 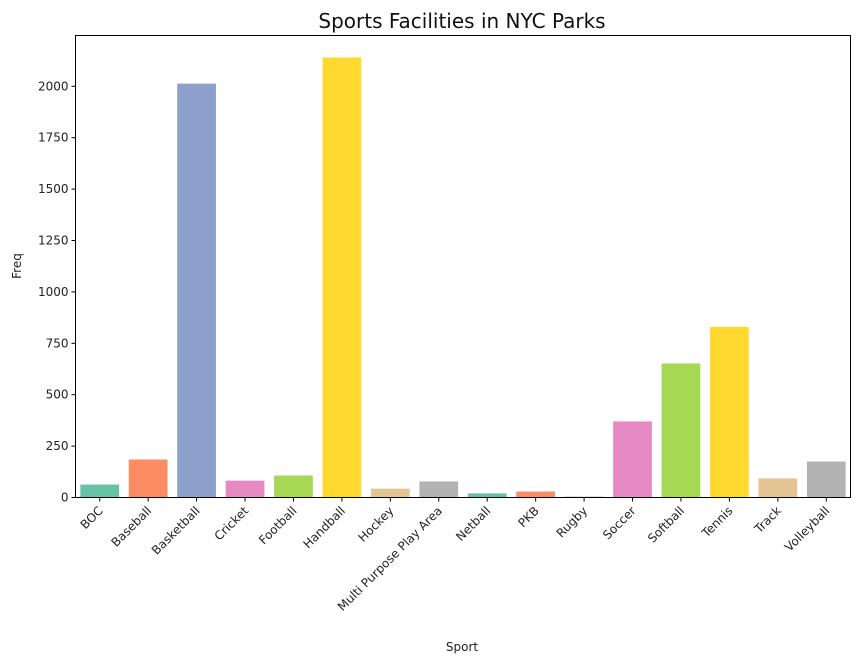 I want to click on bar-multi-purpose-play-area, so click(x=439, y=489).